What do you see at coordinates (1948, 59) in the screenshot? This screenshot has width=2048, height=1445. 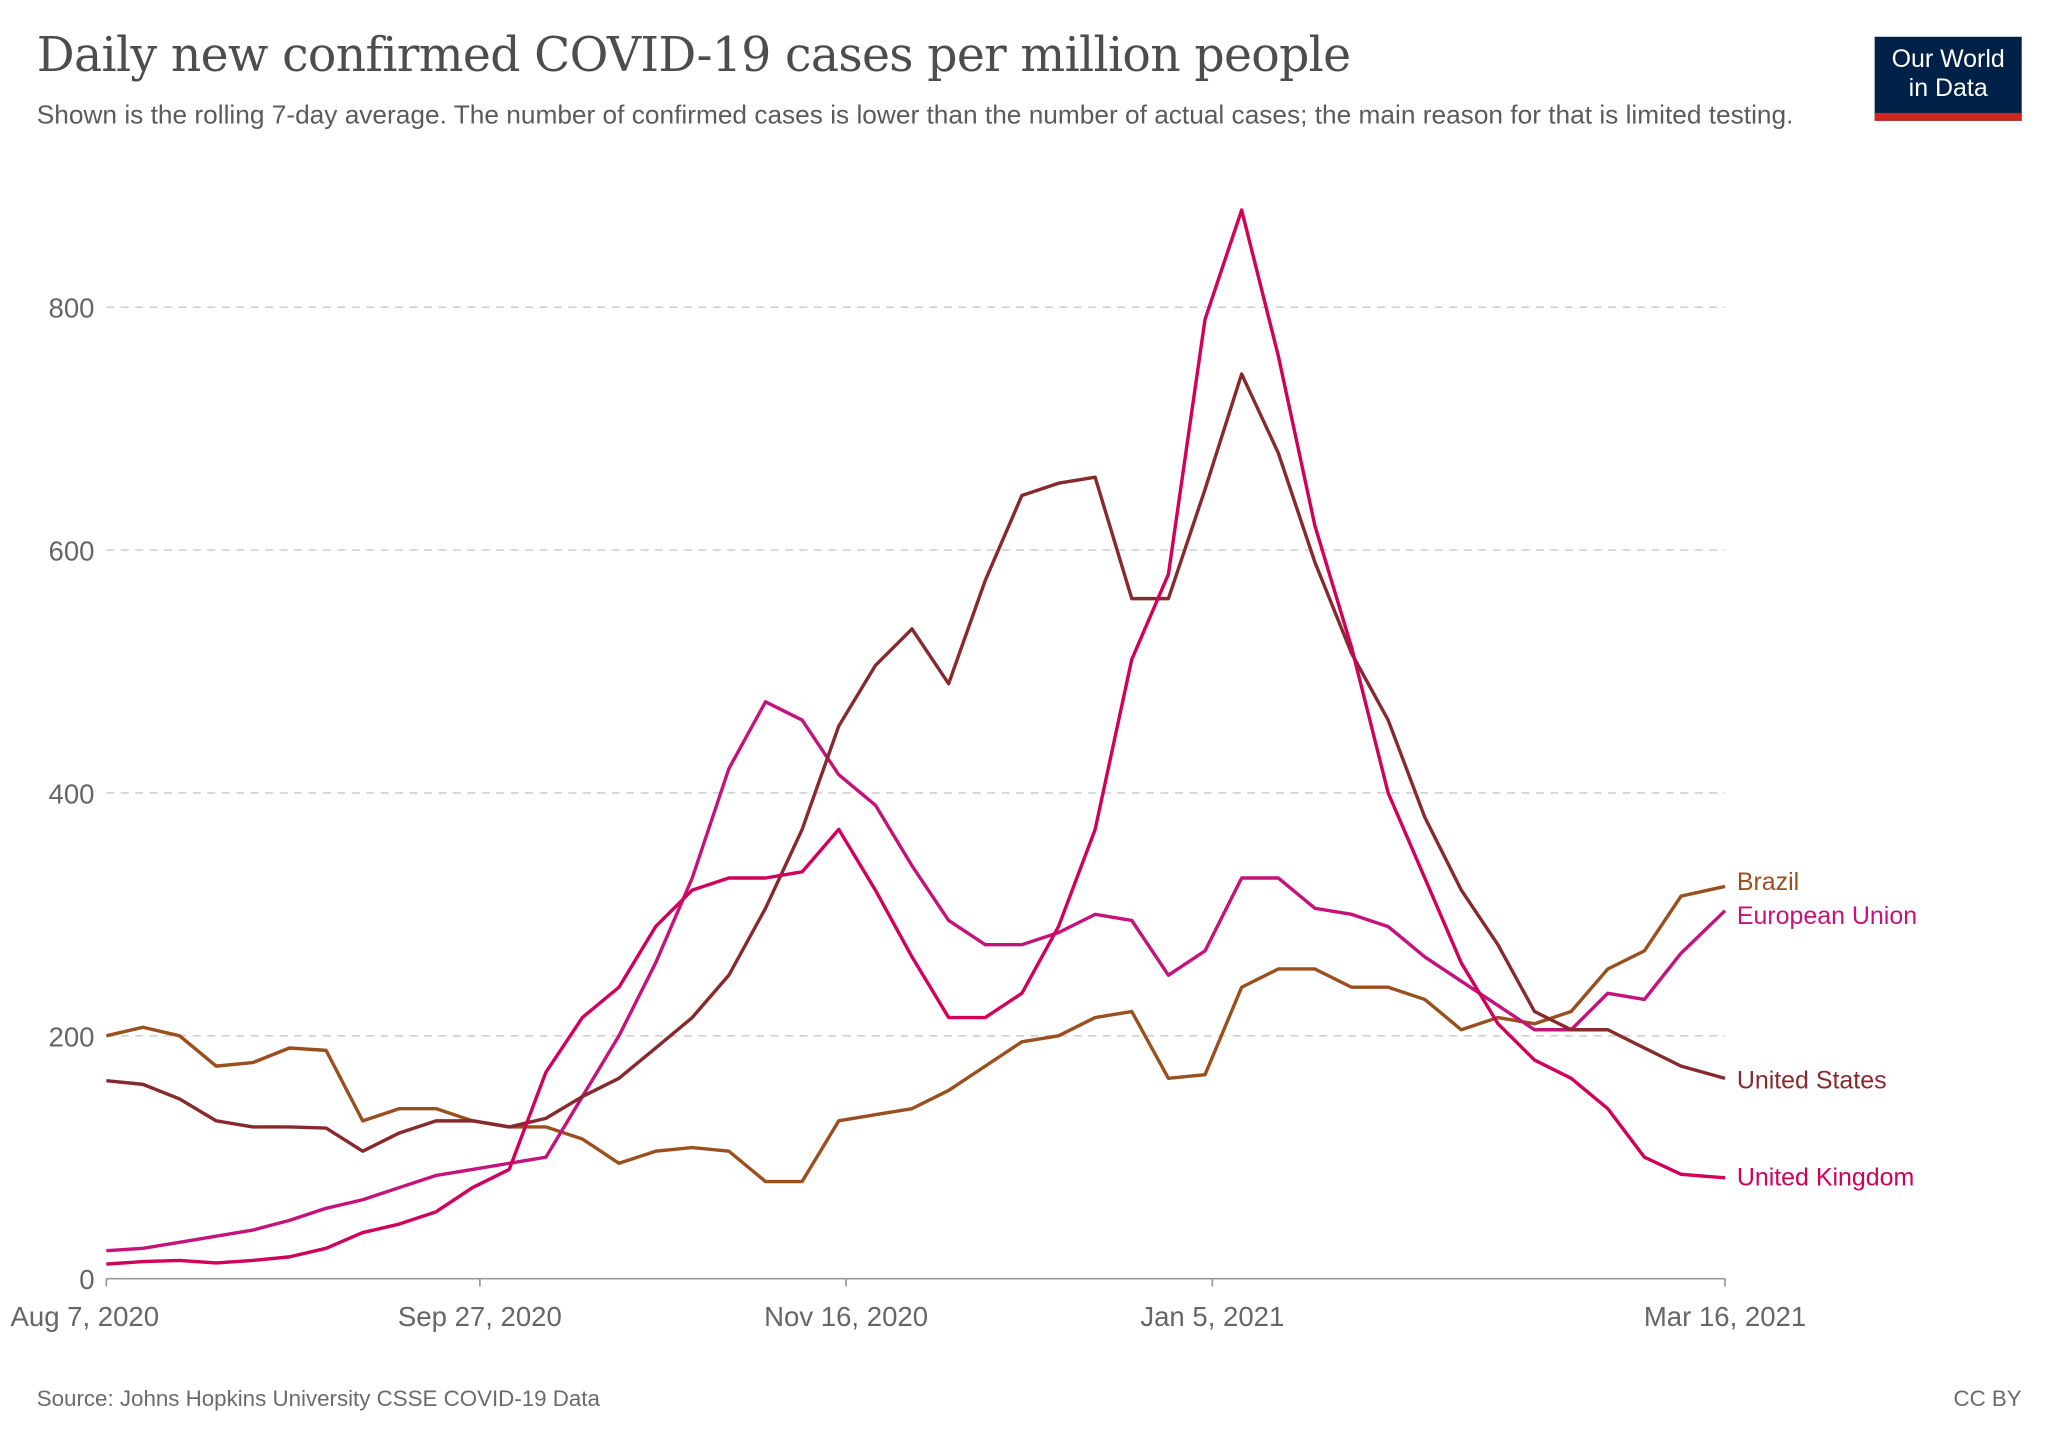 I see `logo-line-1: Our World` at bounding box center [1948, 59].